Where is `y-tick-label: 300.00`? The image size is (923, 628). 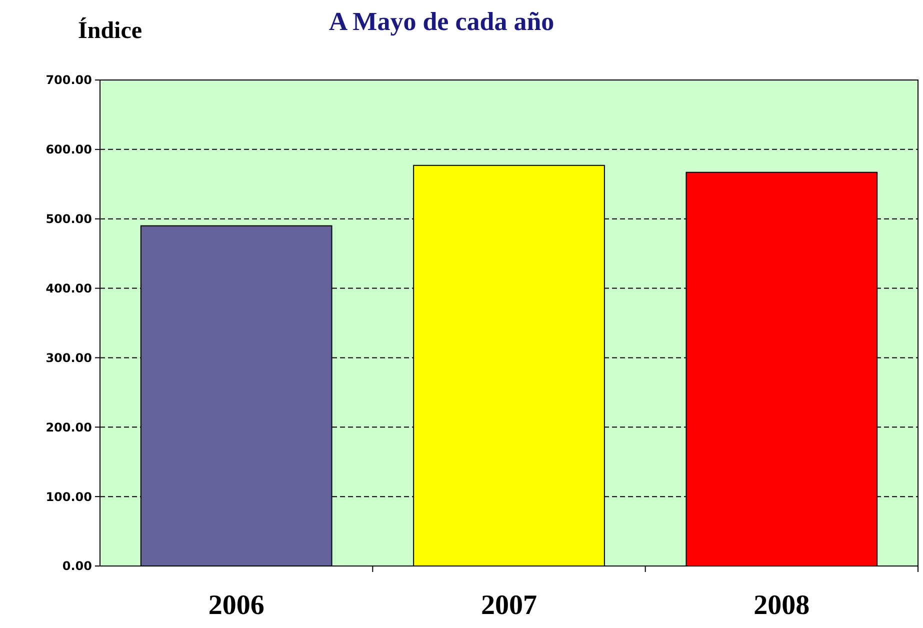 y-tick-label: 300.00 is located at coordinates (69, 357).